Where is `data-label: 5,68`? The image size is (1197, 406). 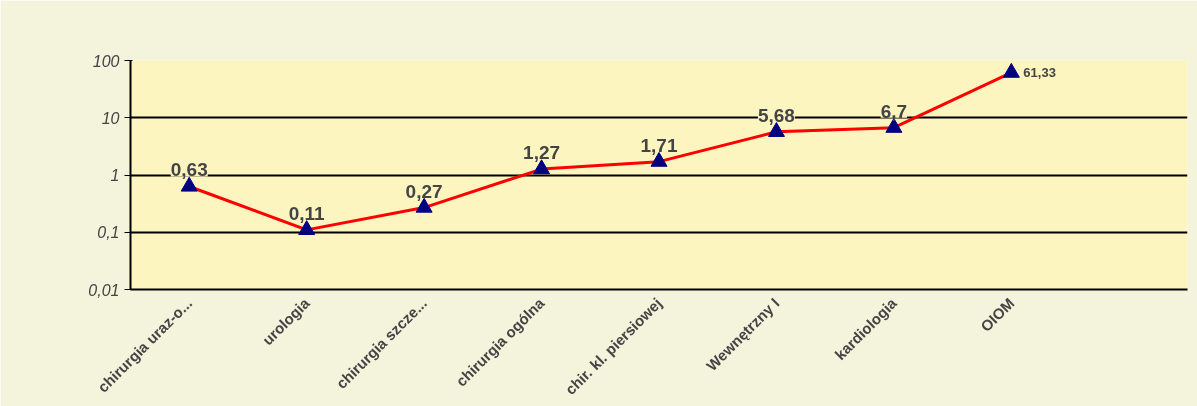 data-label: 5,68 is located at coordinates (776, 115).